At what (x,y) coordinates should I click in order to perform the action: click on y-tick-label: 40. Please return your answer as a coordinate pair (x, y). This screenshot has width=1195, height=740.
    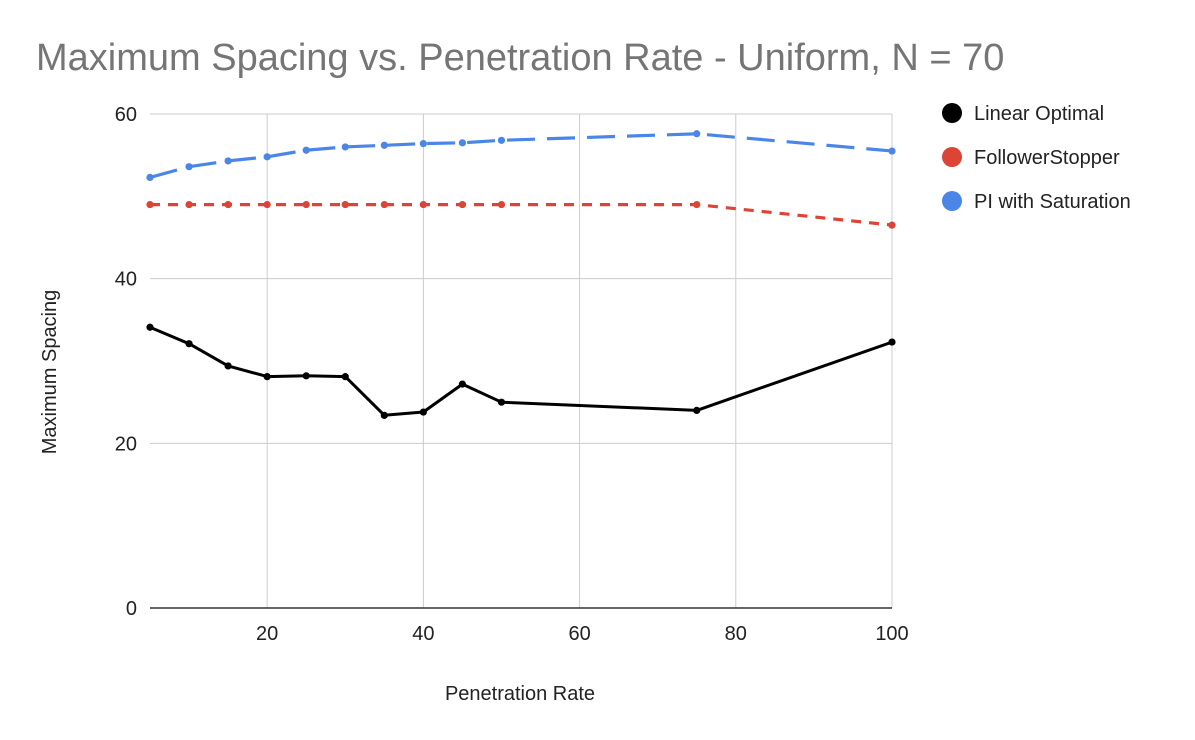
    Looking at the image, I should click on (126, 280).